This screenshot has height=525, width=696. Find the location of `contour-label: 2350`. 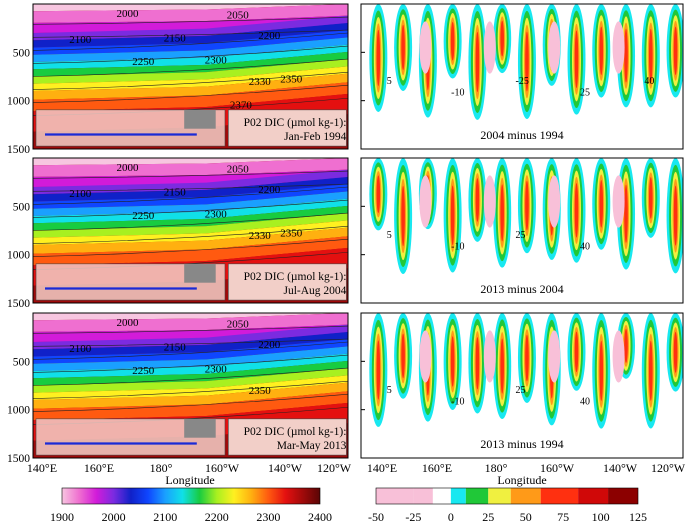

contour-label: 2350 is located at coordinates (291, 79).